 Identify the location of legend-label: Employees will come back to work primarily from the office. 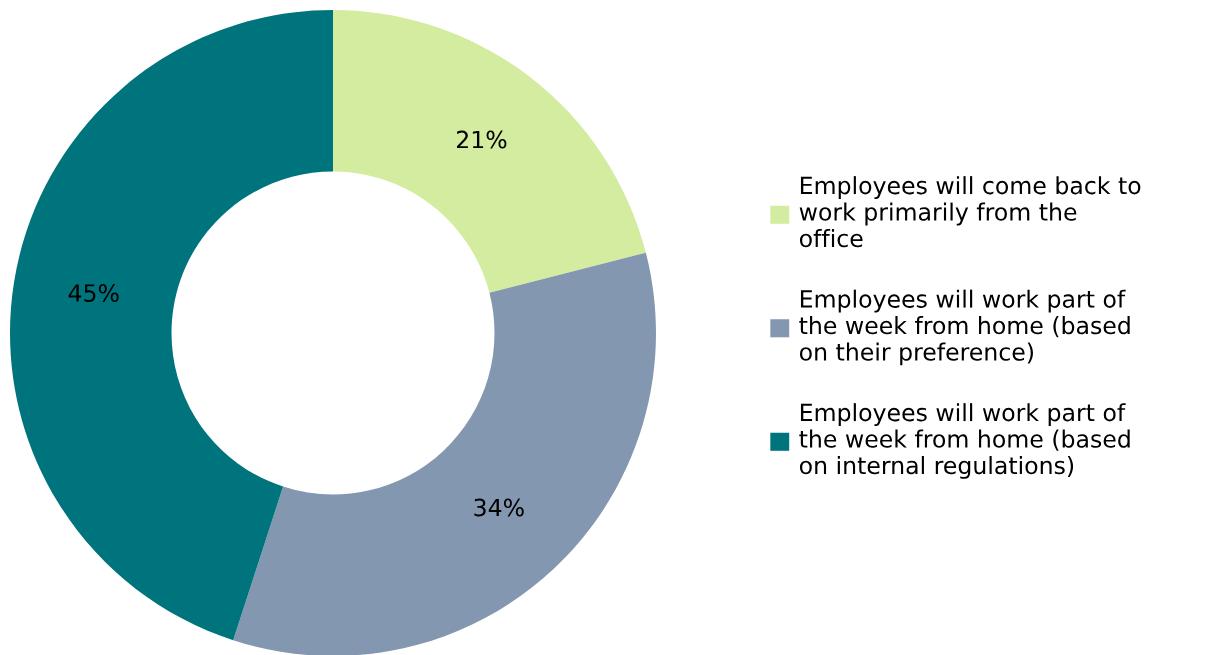
(970, 212).